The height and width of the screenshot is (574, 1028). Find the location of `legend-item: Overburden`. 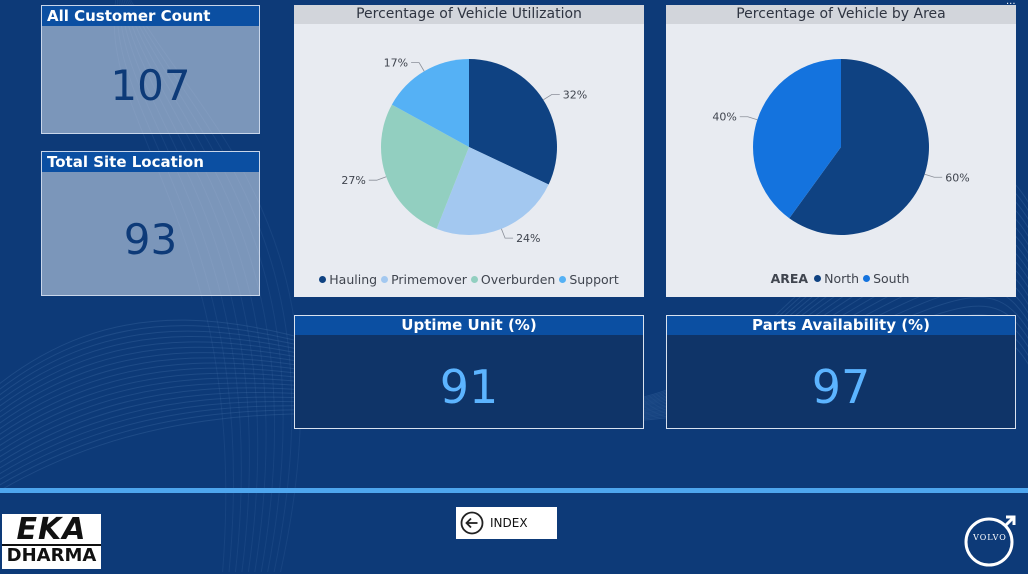

legend-item: Overburden is located at coordinates (513, 279).